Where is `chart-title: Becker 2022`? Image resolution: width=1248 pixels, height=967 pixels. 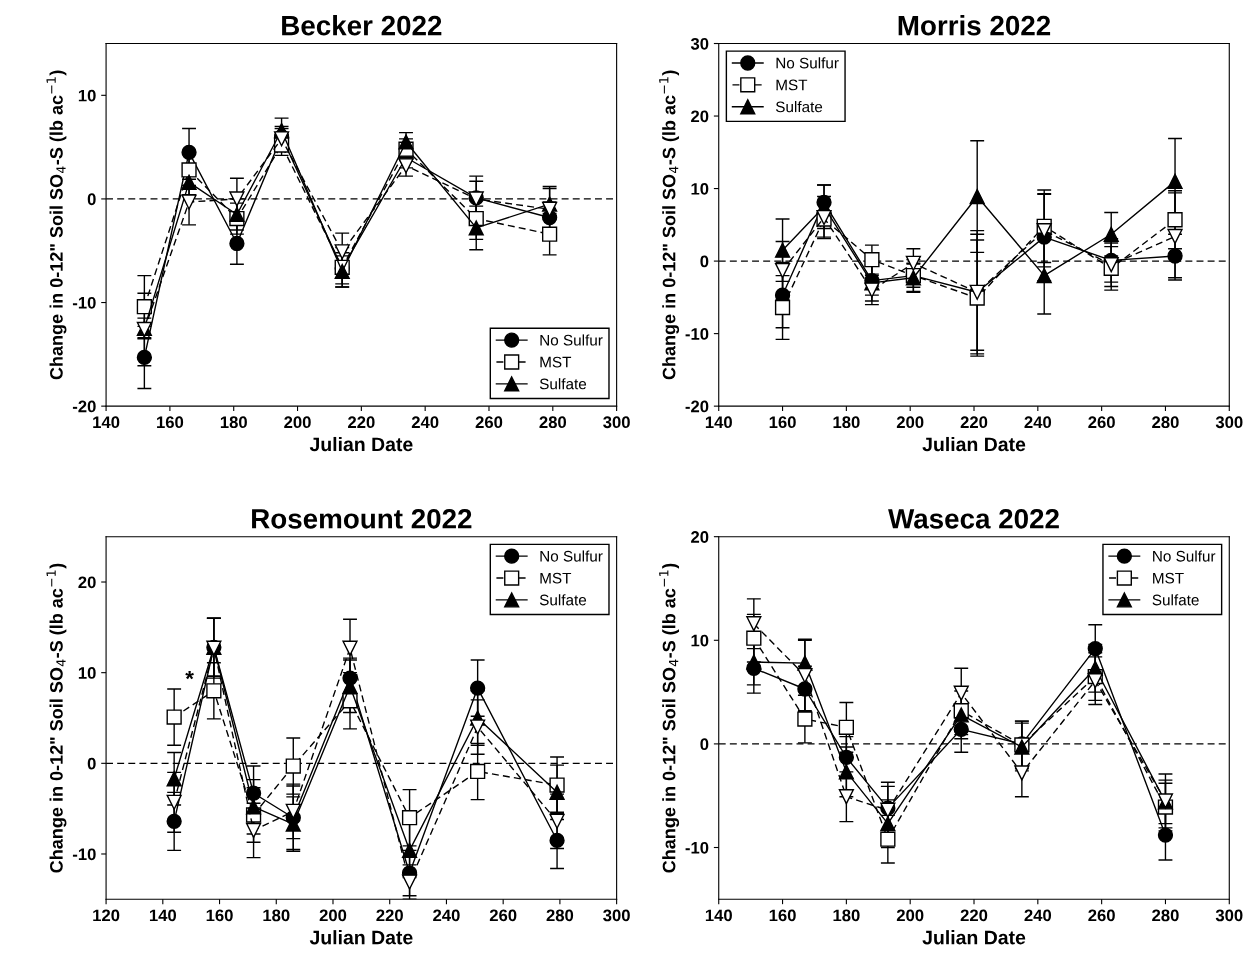 chart-title: Becker 2022 is located at coordinates (362, 25).